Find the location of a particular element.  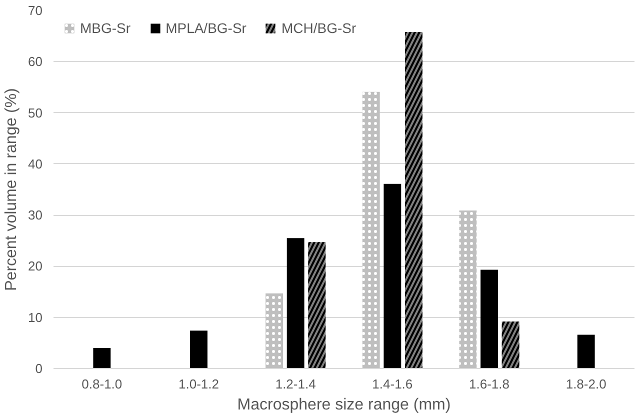

y-tick-label: 20 is located at coordinates (35, 266).